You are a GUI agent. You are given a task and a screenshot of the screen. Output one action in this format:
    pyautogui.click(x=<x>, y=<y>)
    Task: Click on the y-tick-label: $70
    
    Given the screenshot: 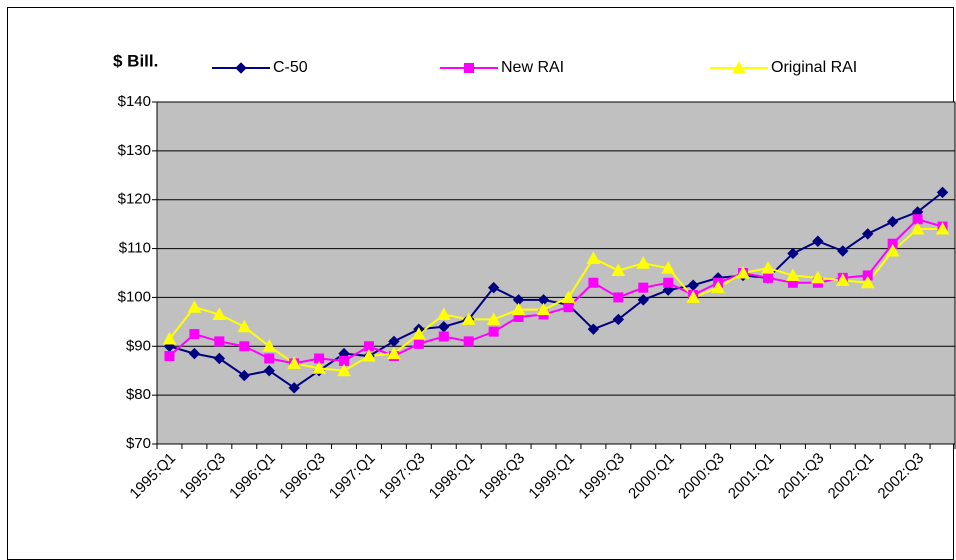 What is the action you would take?
    pyautogui.click(x=138, y=443)
    